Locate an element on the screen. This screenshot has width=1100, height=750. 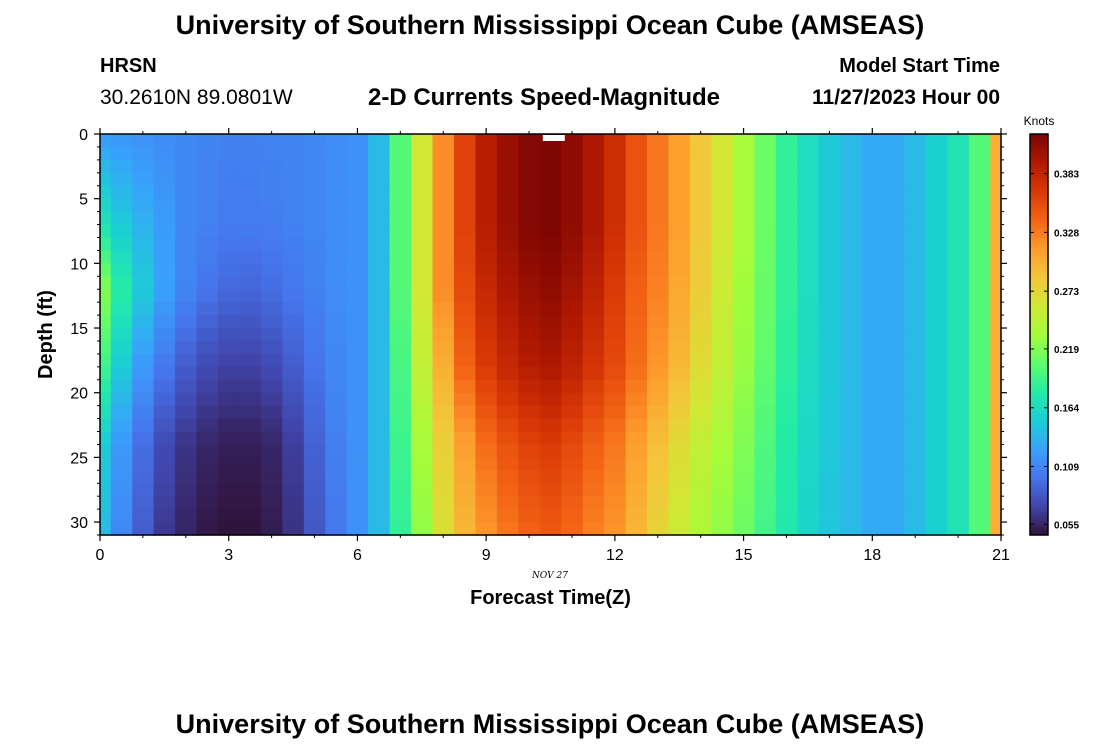
colorbar-tick-label: 0.109 is located at coordinates (1066, 468).